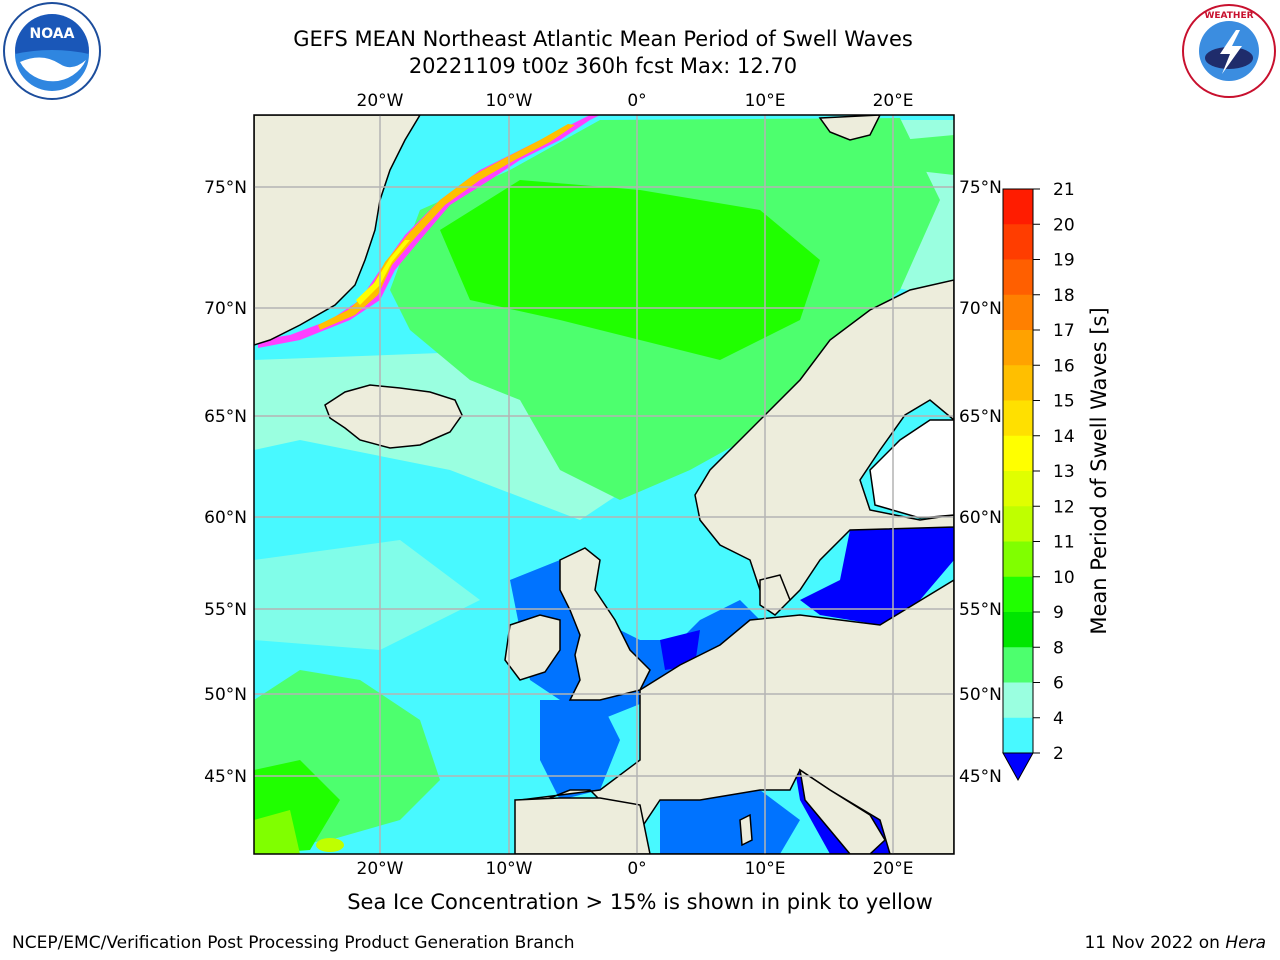  What do you see at coordinates (605, 624) in the screenshot?
I see `great-britain` at bounding box center [605, 624].